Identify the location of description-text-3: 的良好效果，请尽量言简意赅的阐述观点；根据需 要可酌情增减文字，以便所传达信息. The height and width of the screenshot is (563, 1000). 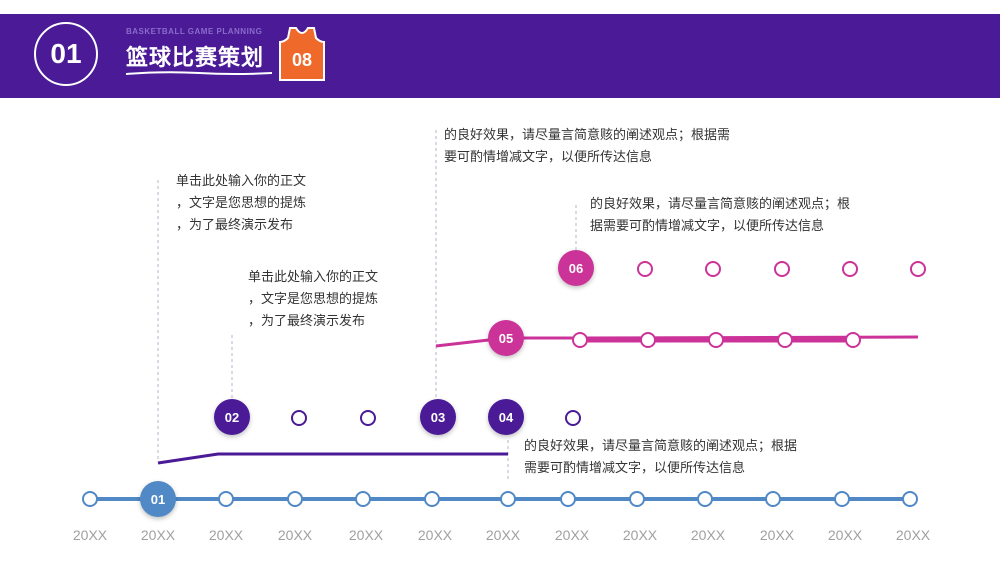
(587, 146).